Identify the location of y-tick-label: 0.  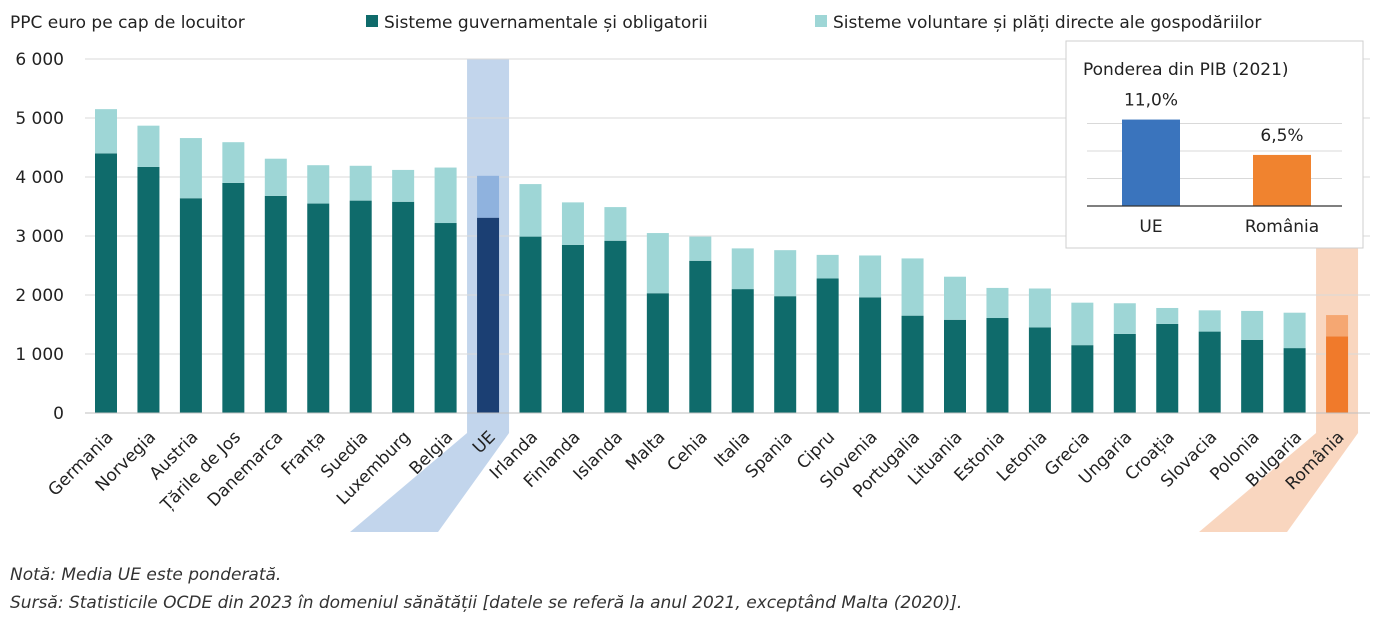
(58, 414).